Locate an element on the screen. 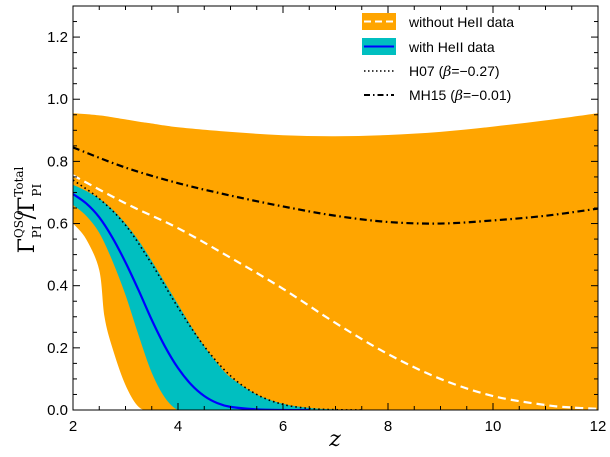 This screenshot has width=610, height=457. x-tick-label: 12 is located at coordinates (598, 426).